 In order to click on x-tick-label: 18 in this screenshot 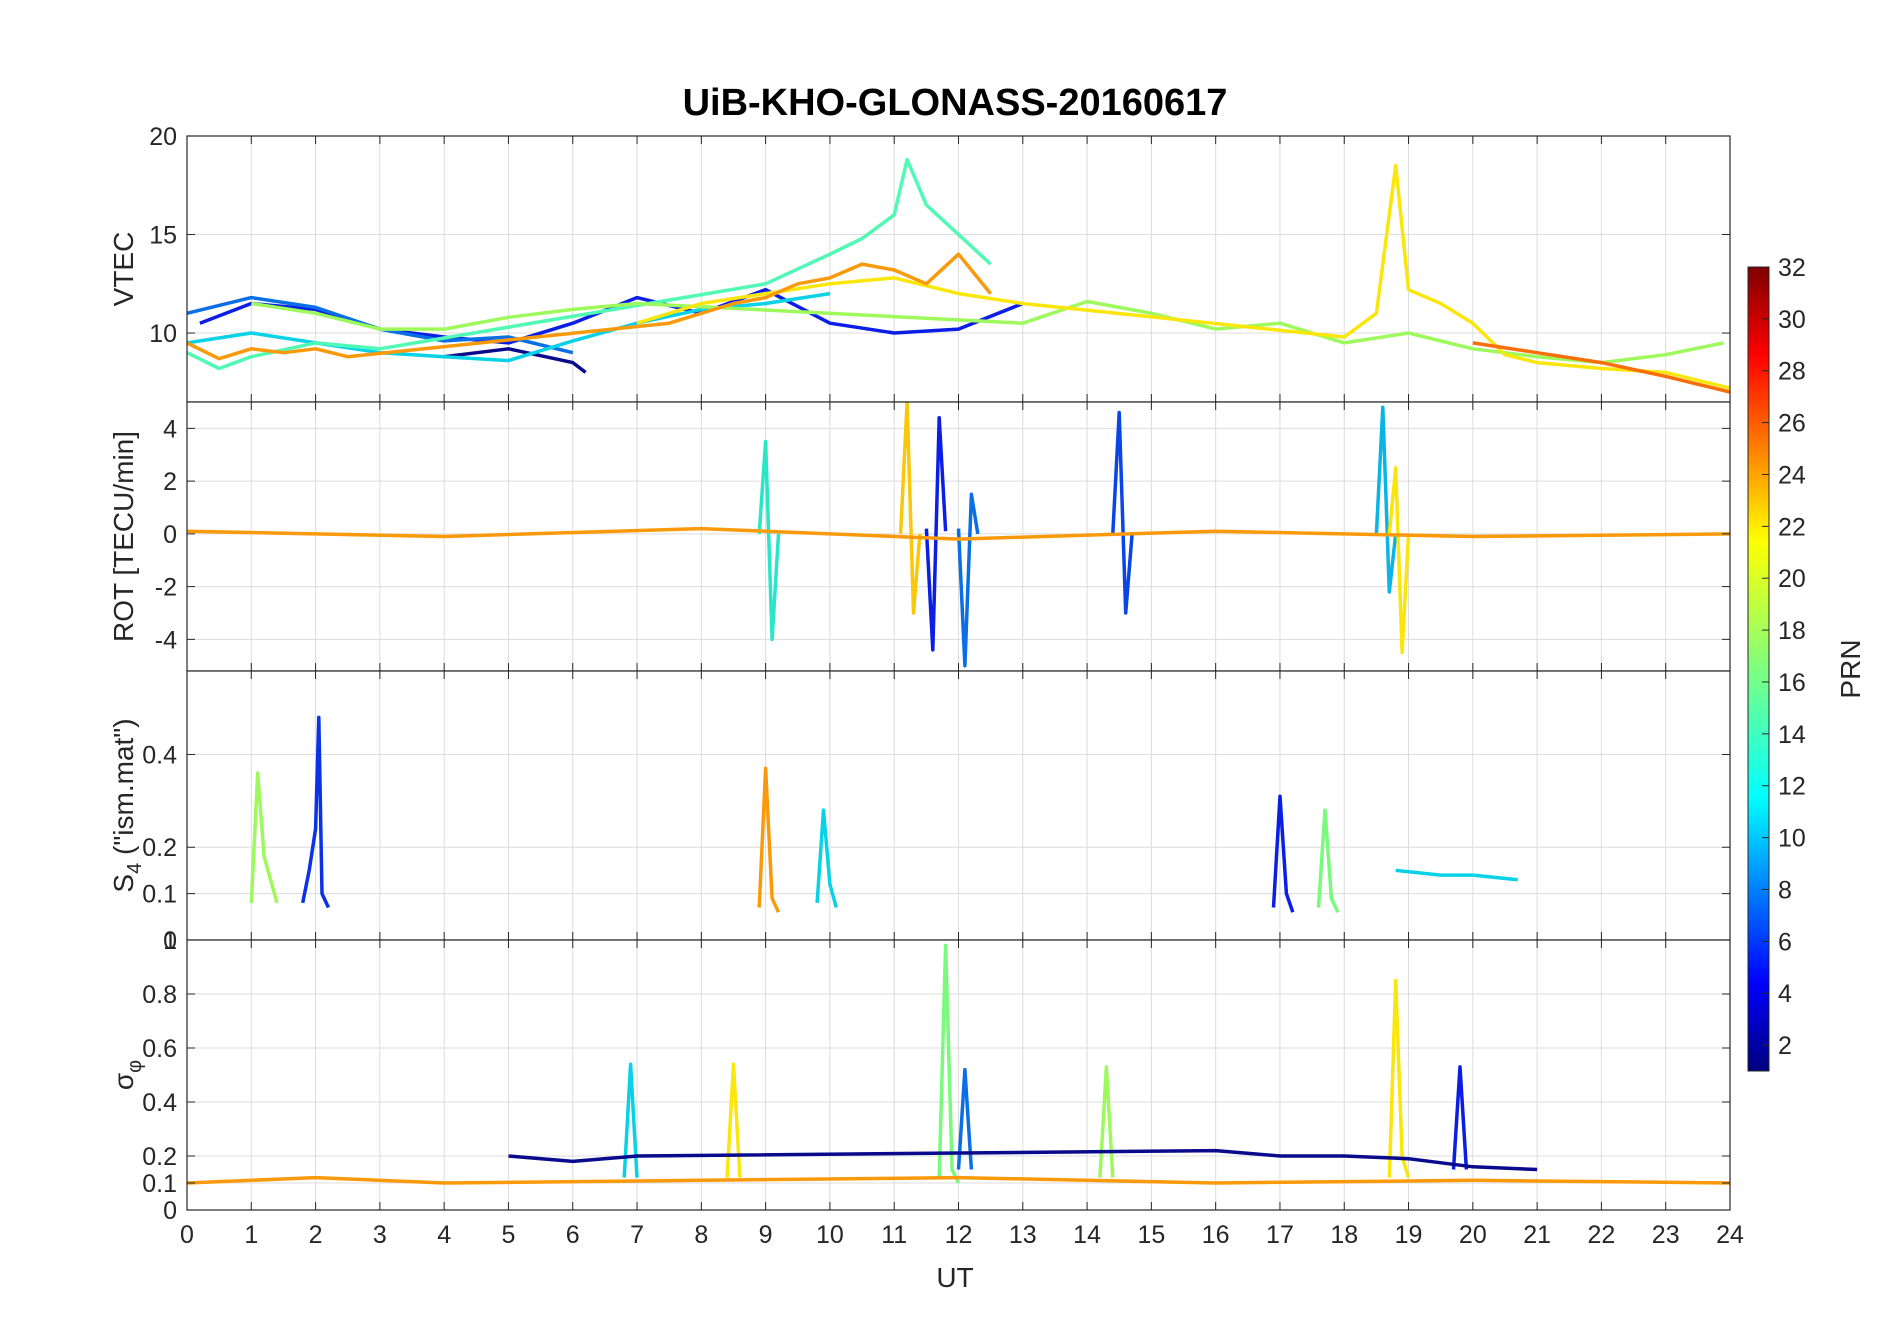, I will do `click(1344, 1235)`.